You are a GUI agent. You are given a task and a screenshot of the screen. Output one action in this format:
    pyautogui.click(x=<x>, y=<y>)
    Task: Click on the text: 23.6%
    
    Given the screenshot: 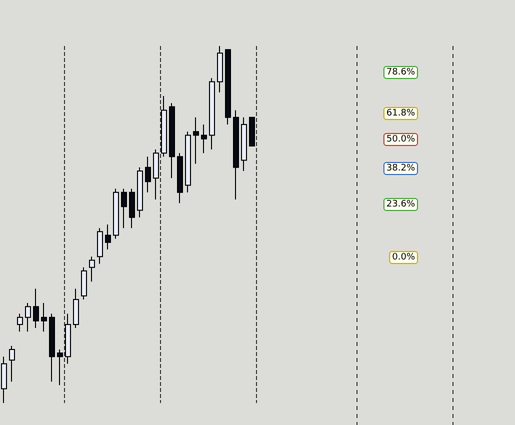 What is the action you would take?
    pyautogui.click(x=401, y=205)
    